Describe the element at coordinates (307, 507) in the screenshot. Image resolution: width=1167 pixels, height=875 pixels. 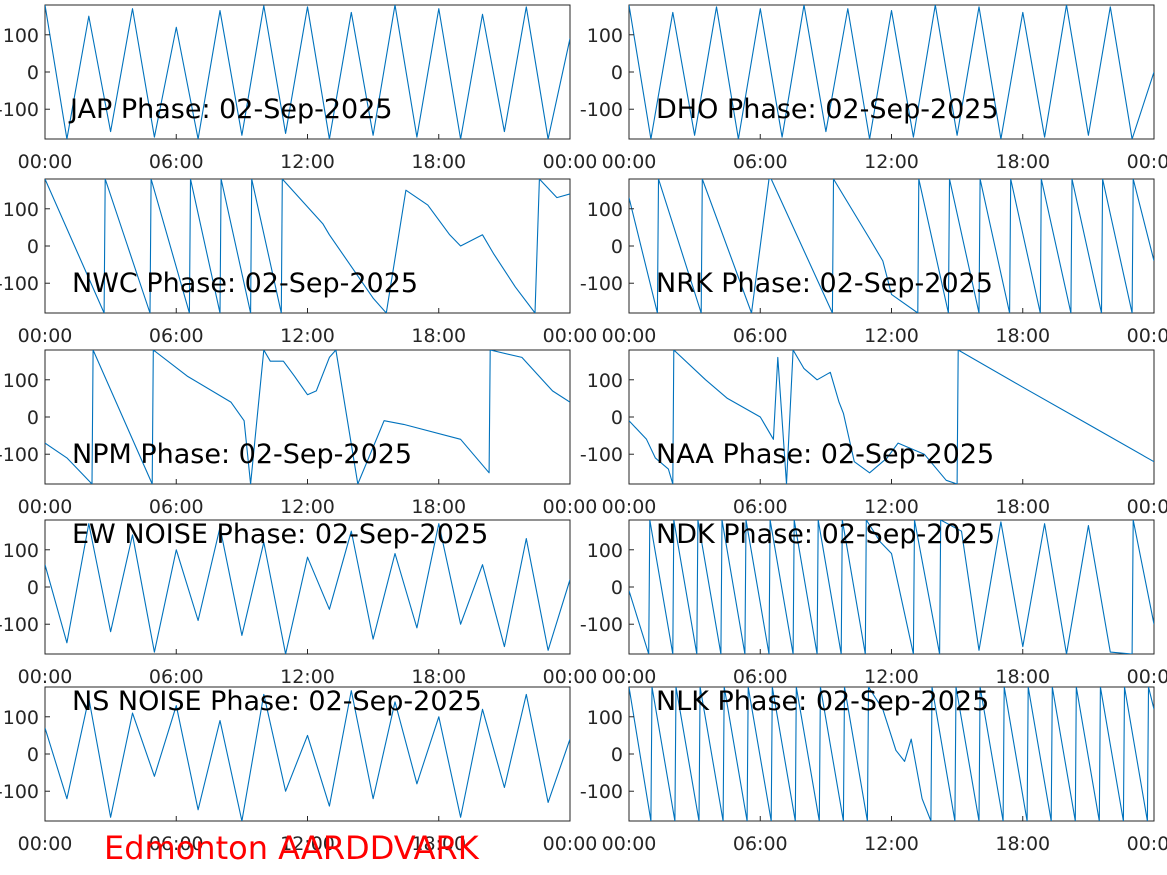
I see `panel-5-x-tick-label: 12:00` at that location.